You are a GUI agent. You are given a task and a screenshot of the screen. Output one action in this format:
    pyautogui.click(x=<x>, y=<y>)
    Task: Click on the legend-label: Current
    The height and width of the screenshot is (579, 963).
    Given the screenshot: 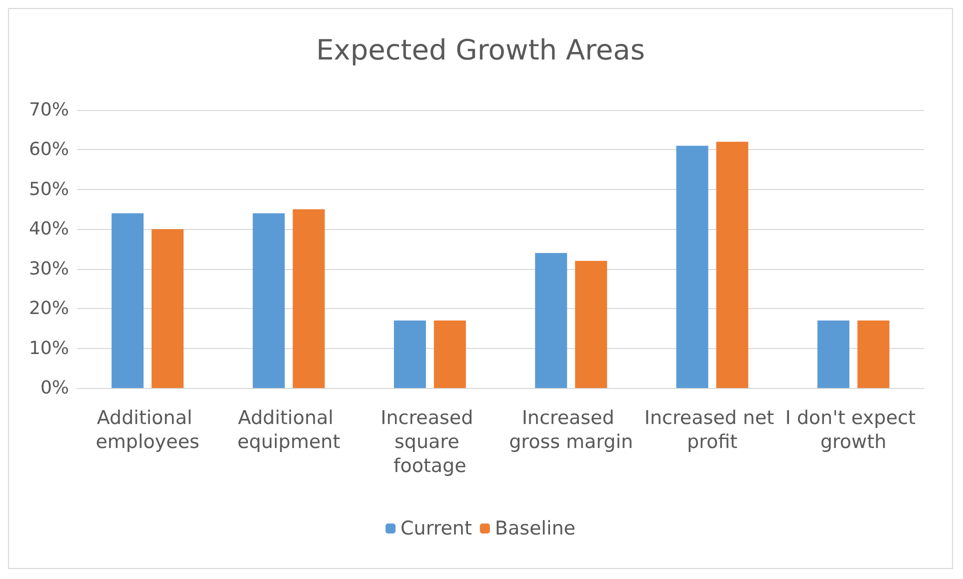 What is the action you would take?
    pyautogui.click(x=436, y=529)
    